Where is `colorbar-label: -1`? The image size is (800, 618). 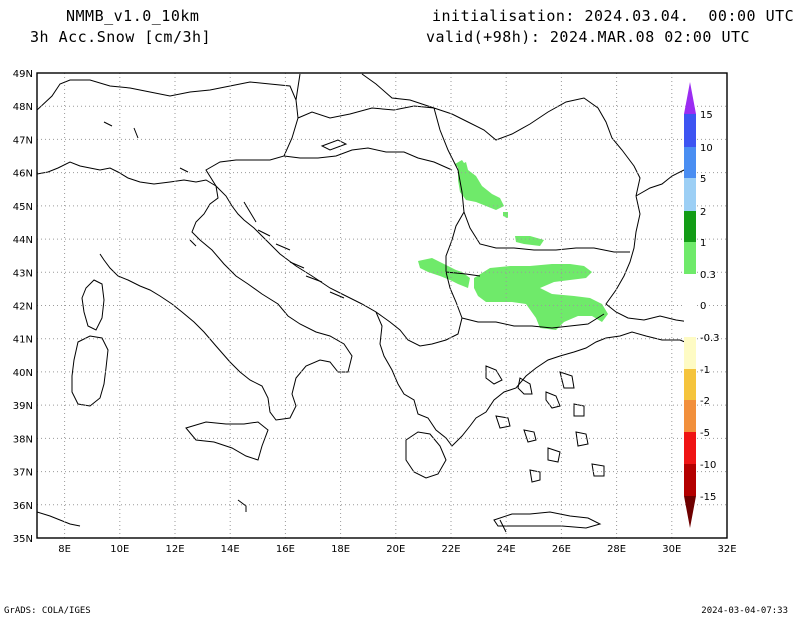 colorbar-label: -1 is located at coordinates (705, 370).